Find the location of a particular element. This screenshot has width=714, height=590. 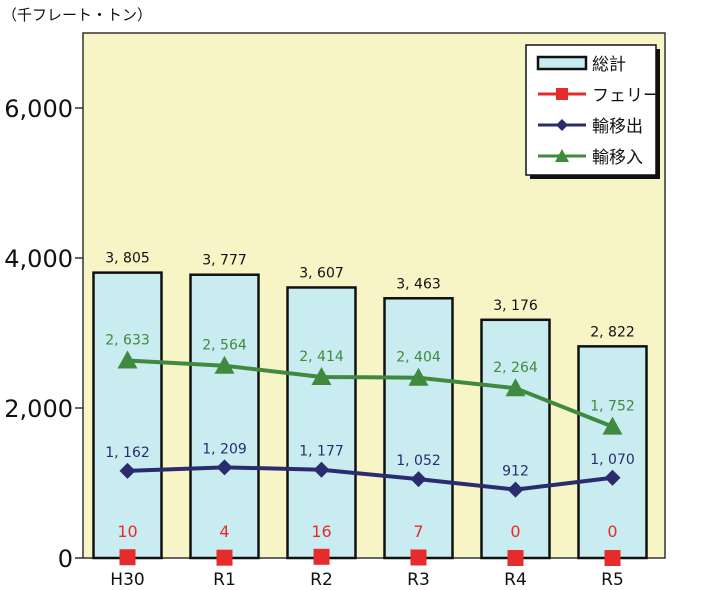

export-value-label: 1, 162 is located at coordinates (127, 453).